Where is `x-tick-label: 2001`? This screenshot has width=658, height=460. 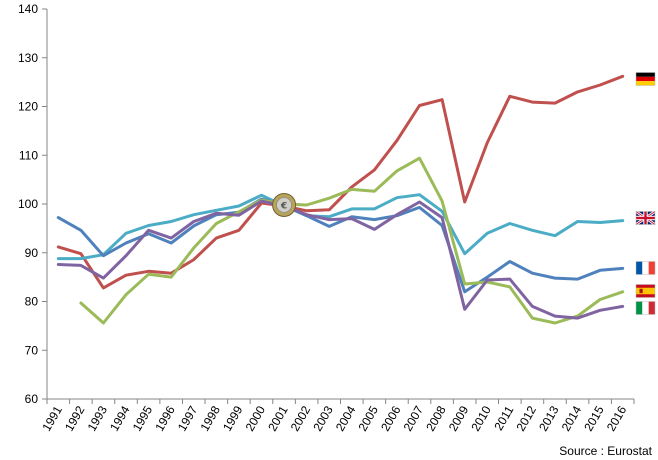
x-tick-label: 2001 is located at coordinates (278, 418).